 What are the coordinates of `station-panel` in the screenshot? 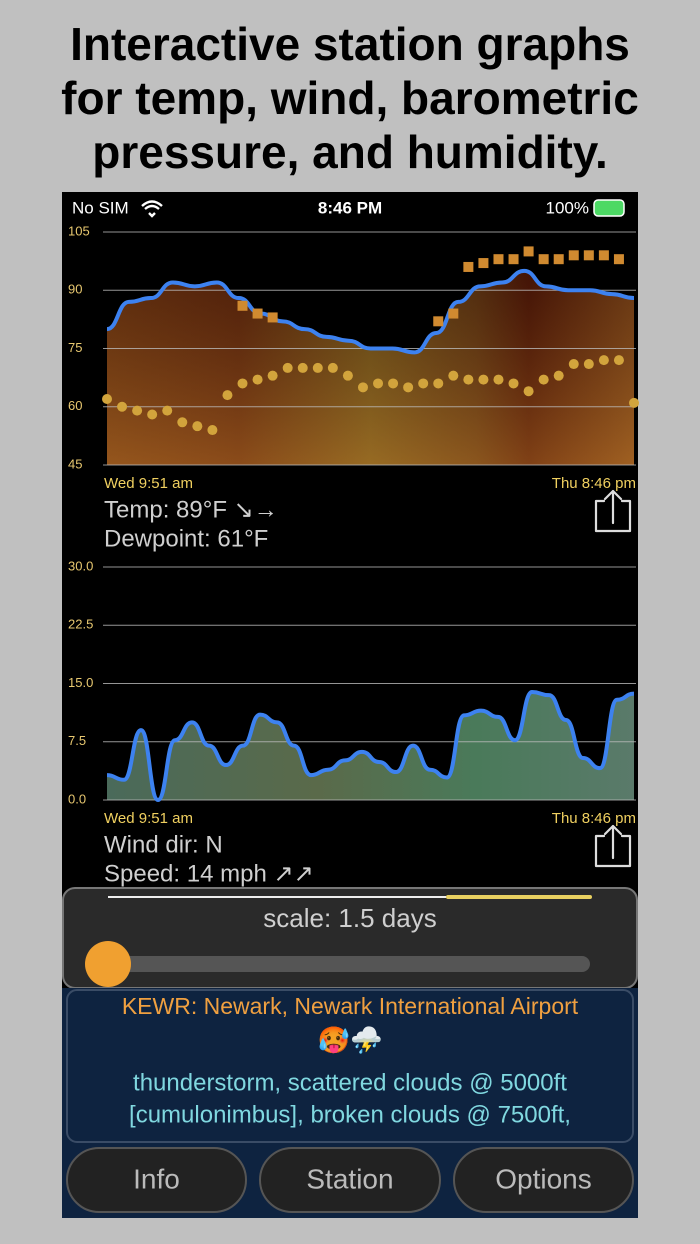 It's located at (350, 1066).